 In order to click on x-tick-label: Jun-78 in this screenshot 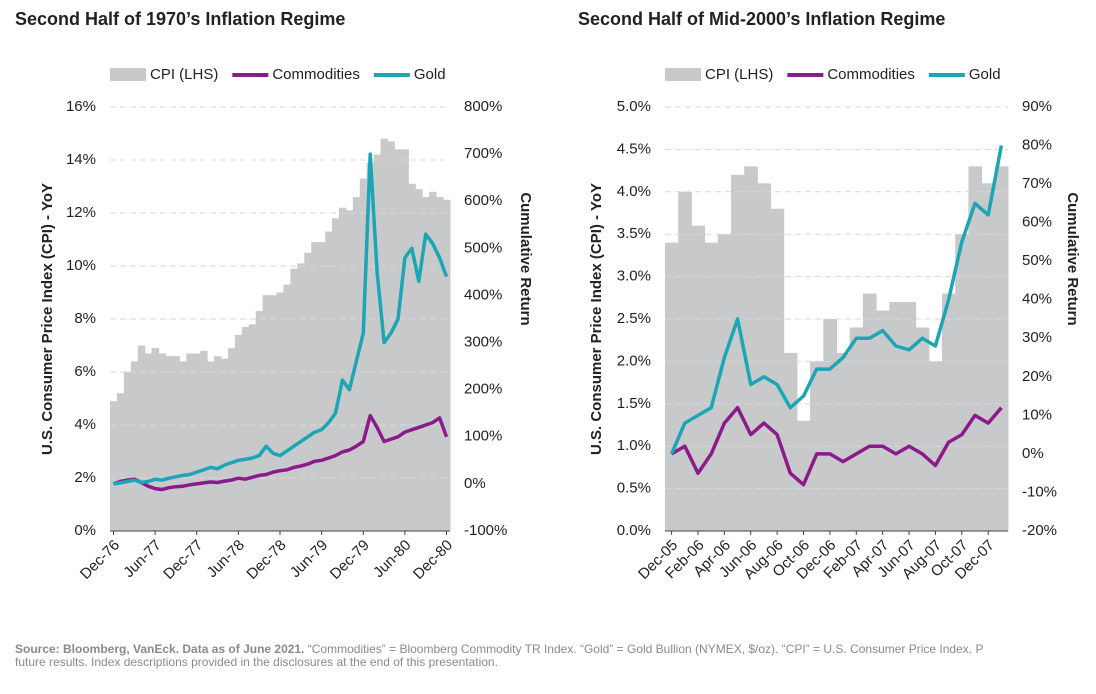, I will do `click(226, 559)`.